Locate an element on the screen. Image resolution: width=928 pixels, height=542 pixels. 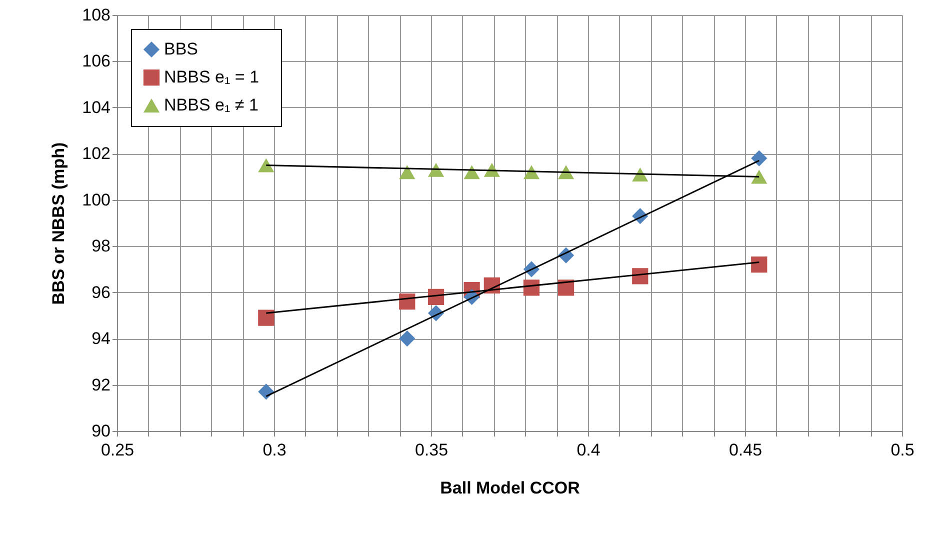
x-tick-label: 0.4 is located at coordinates (588, 450).